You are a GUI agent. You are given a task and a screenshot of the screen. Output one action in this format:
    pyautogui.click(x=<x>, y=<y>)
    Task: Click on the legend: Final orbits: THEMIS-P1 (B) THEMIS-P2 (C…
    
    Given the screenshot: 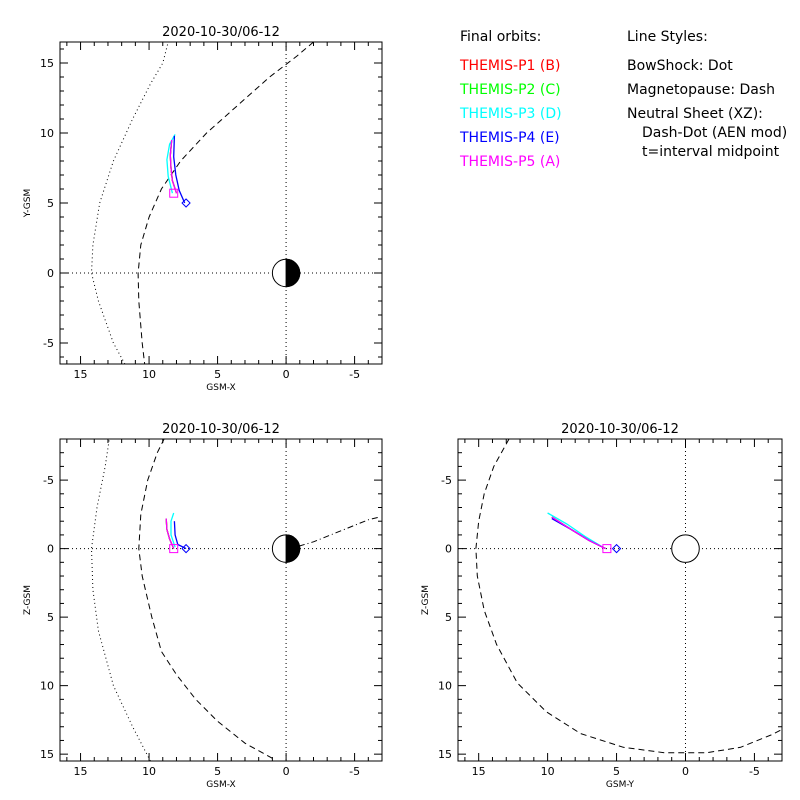 What is the action you would take?
    pyautogui.click(x=623, y=99)
    